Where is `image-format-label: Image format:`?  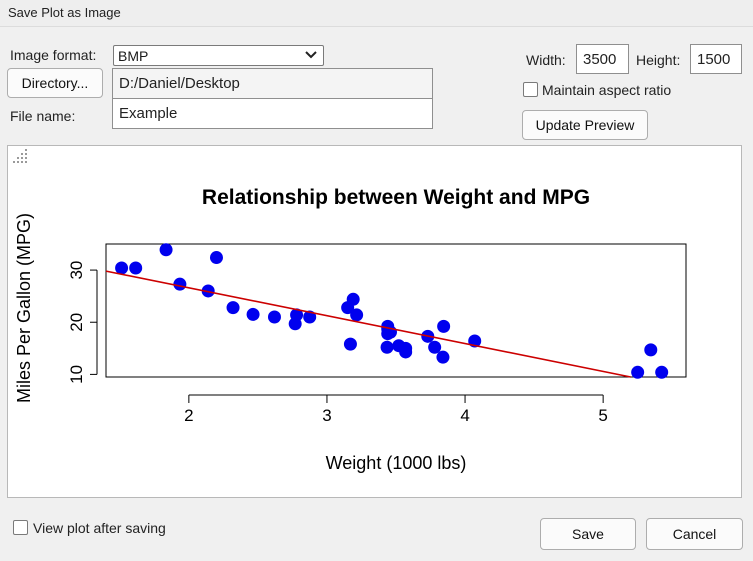 image-format-label: Image format: is located at coordinates (53, 55).